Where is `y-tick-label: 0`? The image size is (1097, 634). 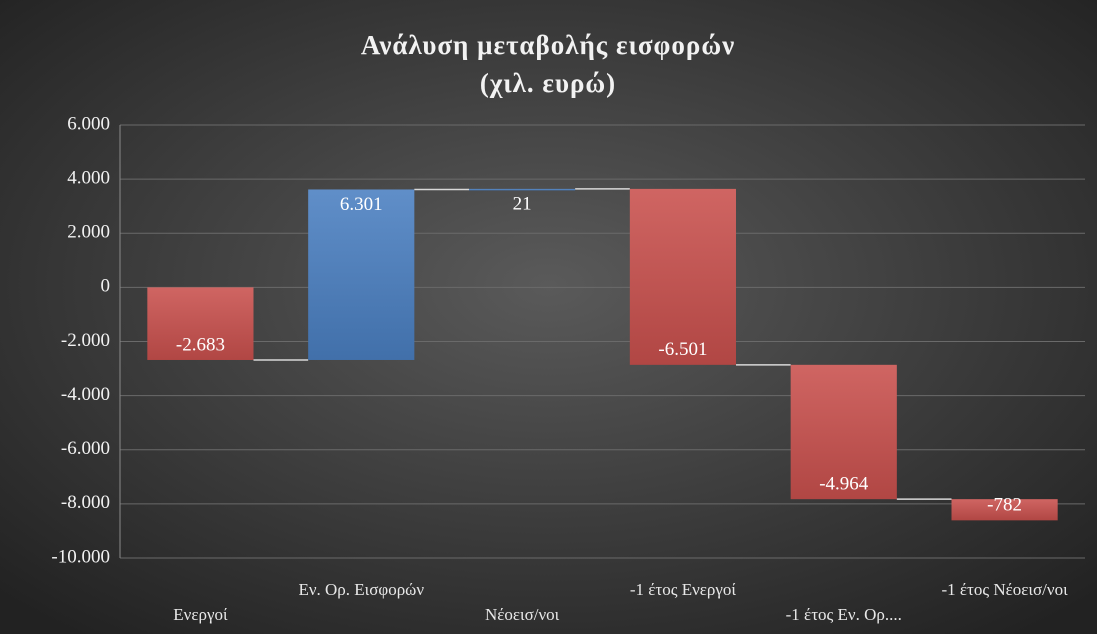 y-tick-label: 0 is located at coordinates (106, 286).